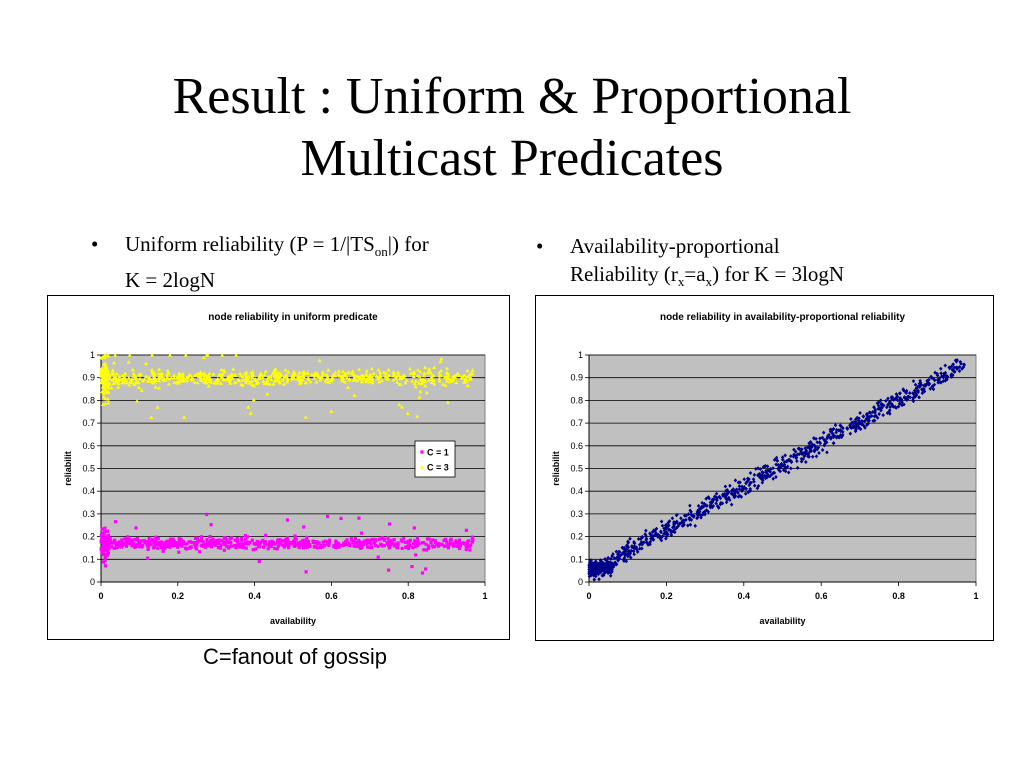  Describe the element at coordinates (782, 621) in the screenshot. I see `c2-xlabel: availability` at that location.